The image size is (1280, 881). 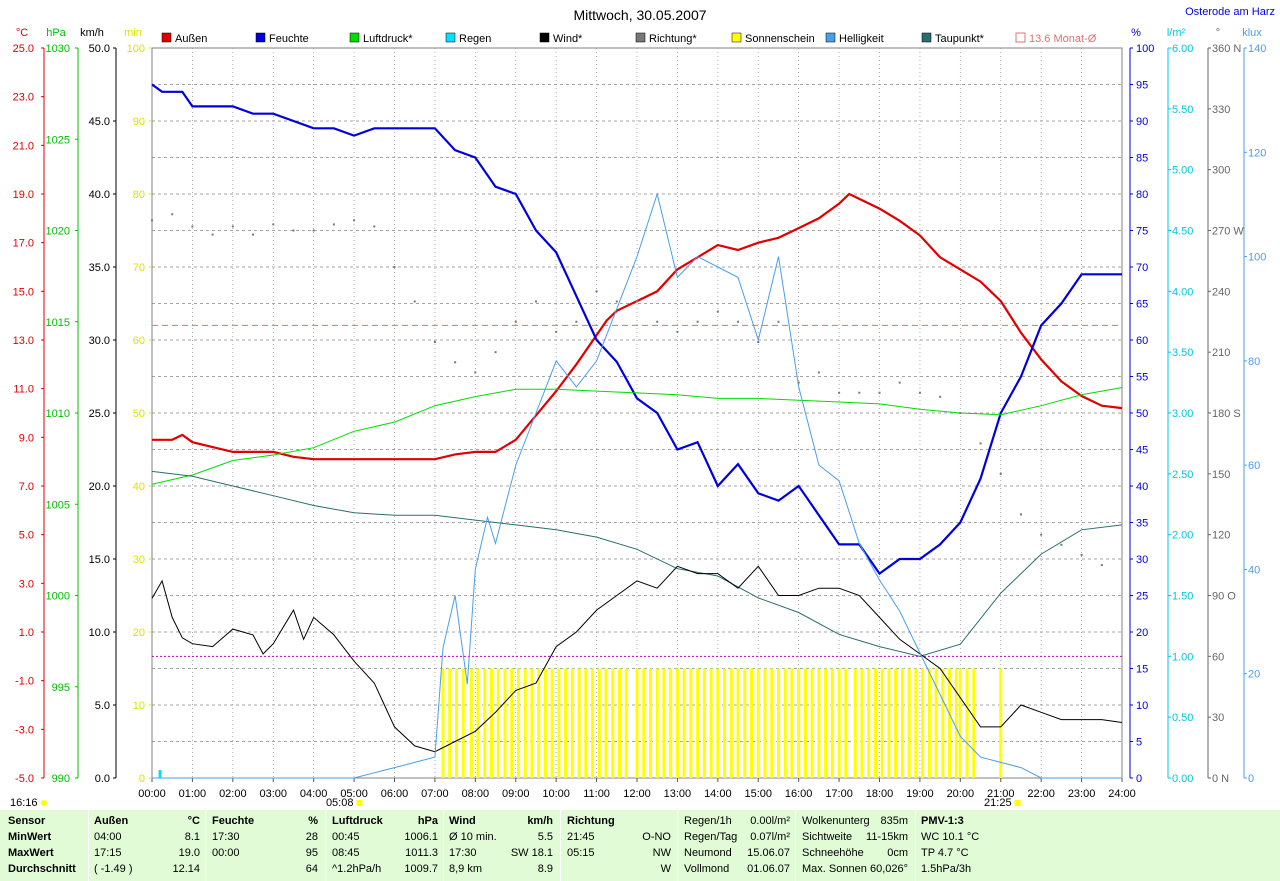 What do you see at coordinates (1230, 12) in the screenshot?
I see `location-label: Osterode am Harz` at bounding box center [1230, 12].